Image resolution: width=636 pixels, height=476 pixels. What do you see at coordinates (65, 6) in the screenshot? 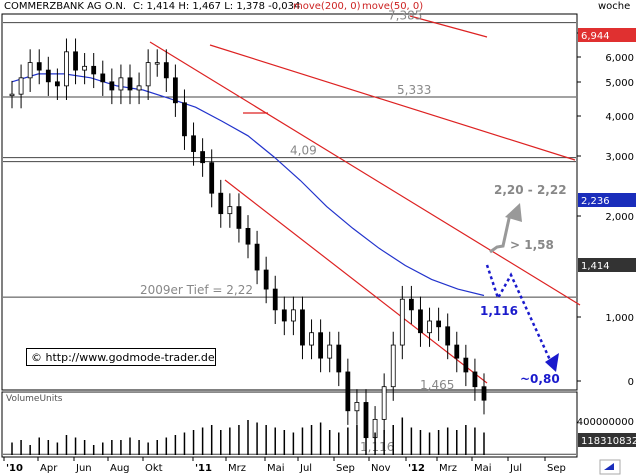
I see `ticker-name: COMMERZBANK AG O.N.` at bounding box center [65, 6].